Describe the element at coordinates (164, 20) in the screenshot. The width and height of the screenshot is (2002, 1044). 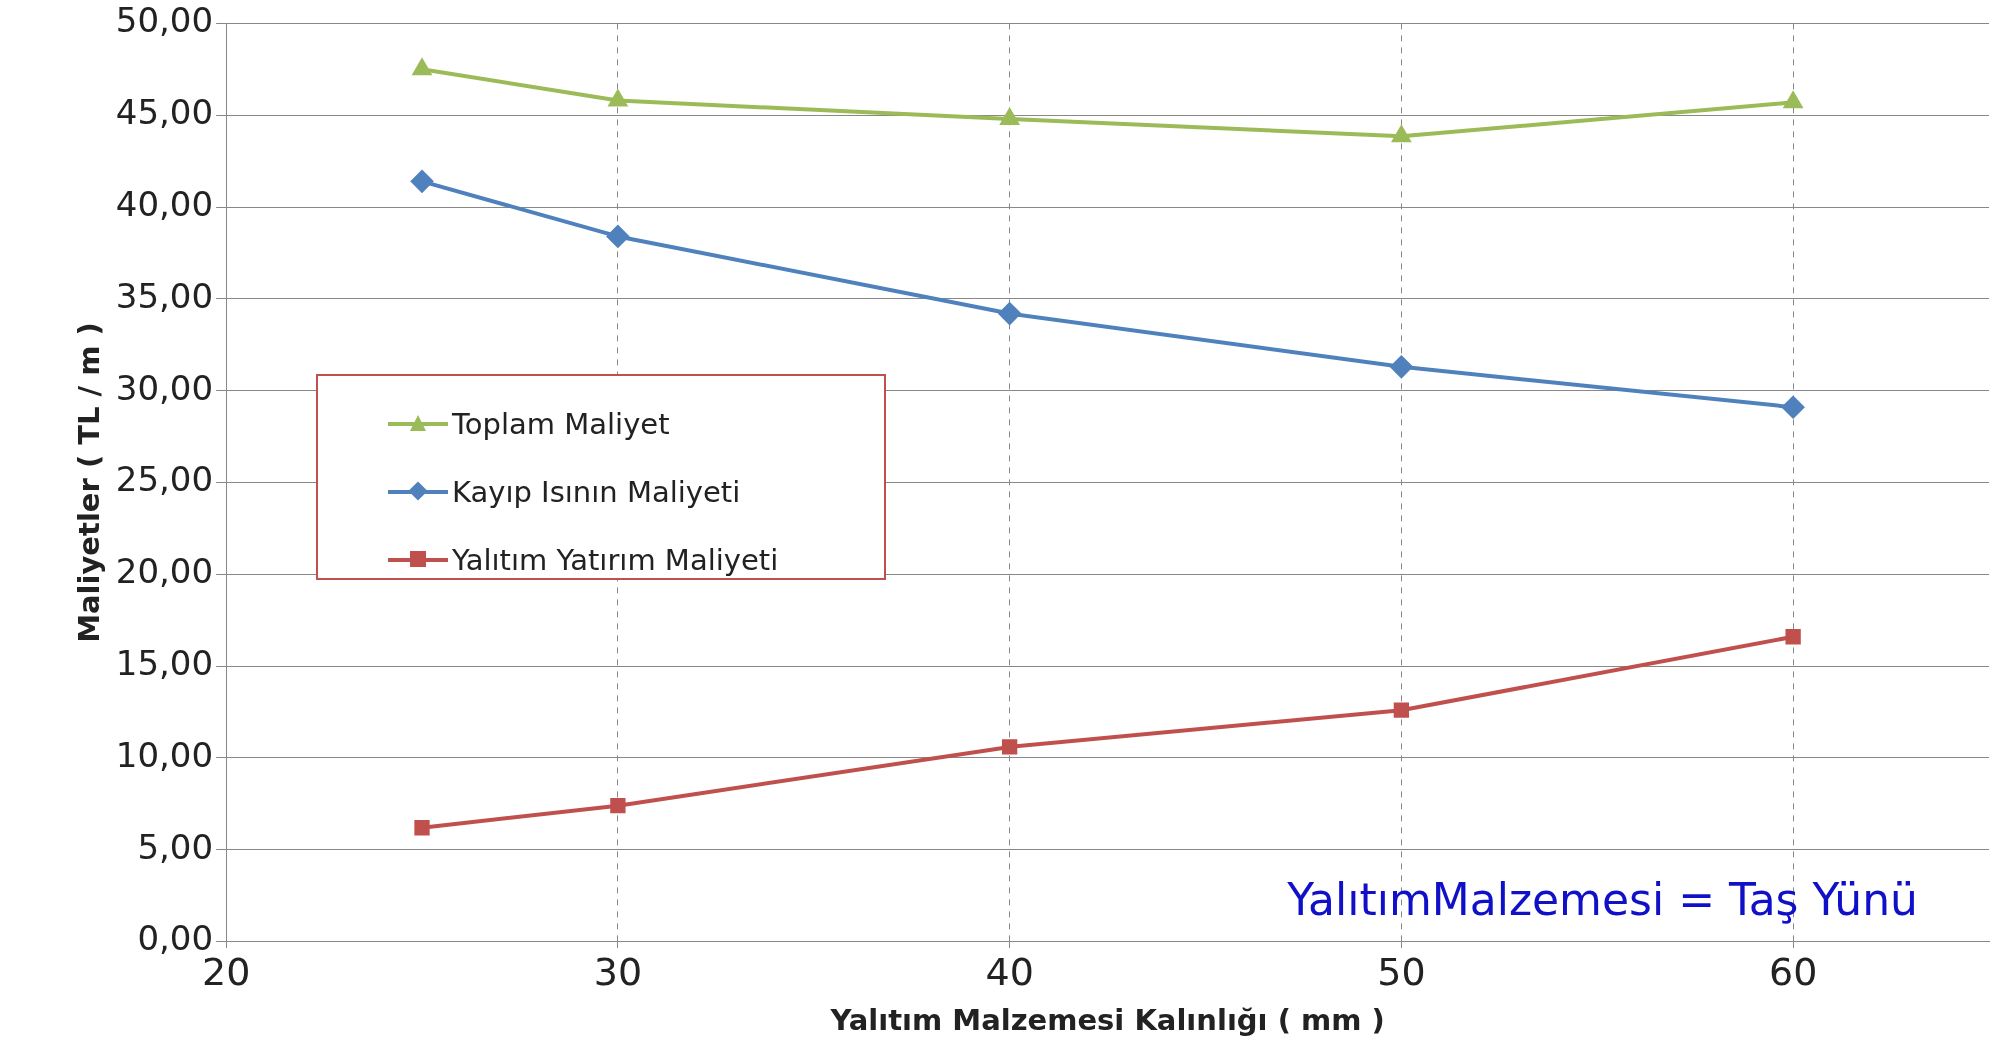
I see `y-tick-label: 50,00` at that location.